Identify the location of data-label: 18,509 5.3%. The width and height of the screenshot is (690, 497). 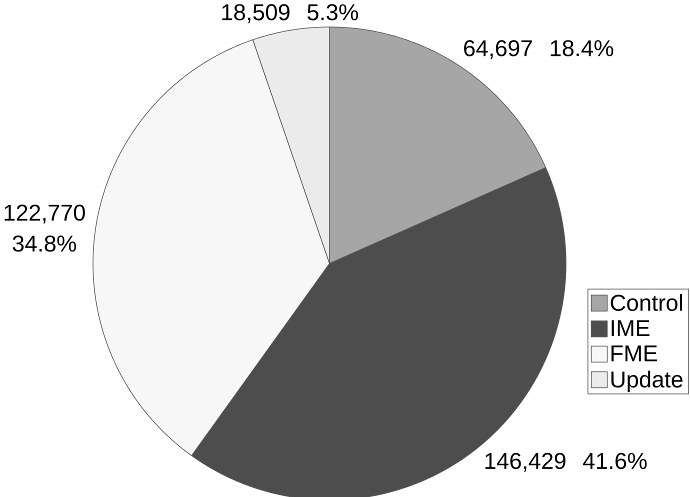
(290, 14).